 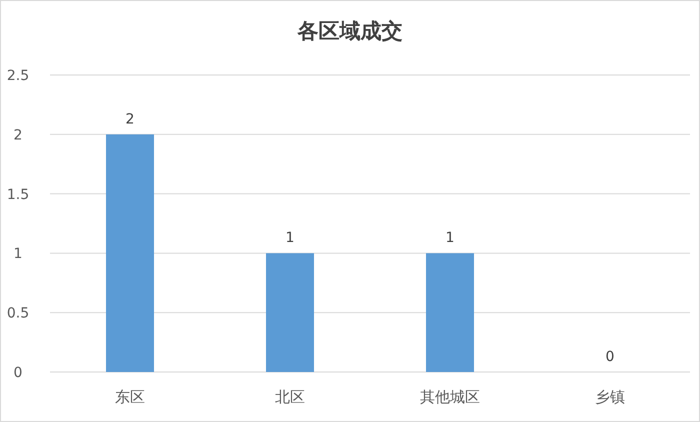 I want to click on x-tick-label: 乡镇, so click(x=610, y=397).